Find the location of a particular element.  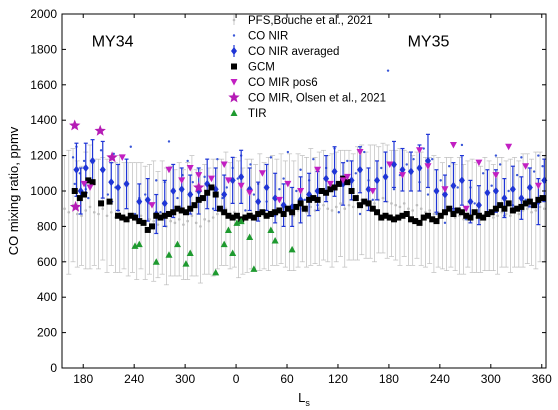

year-annotation: MY34 is located at coordinates (113, 42).